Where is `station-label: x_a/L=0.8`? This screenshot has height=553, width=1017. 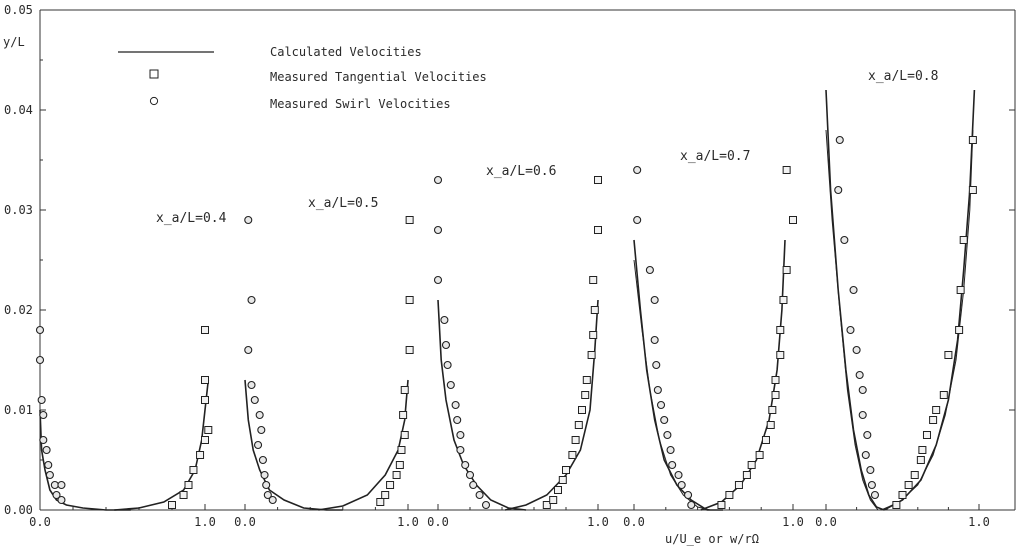 station-label: x_a/L=0.8 is located at coordinates (903, 76).